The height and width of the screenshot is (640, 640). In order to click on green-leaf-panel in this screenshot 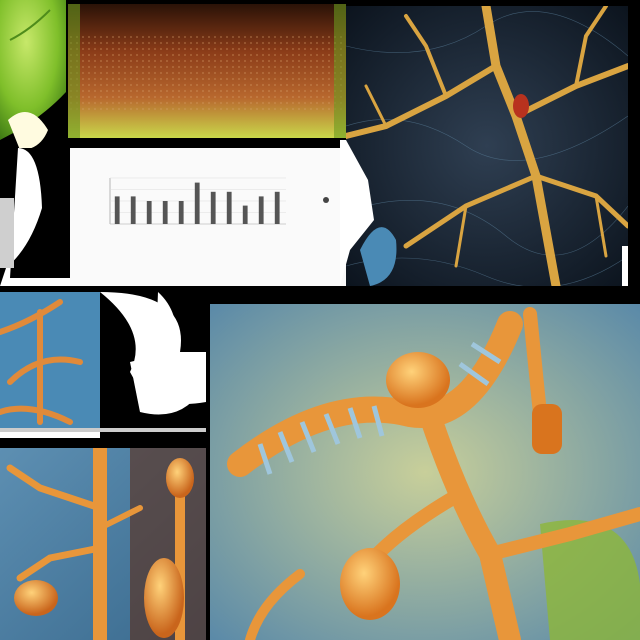, I will do `click(34, 74)`.